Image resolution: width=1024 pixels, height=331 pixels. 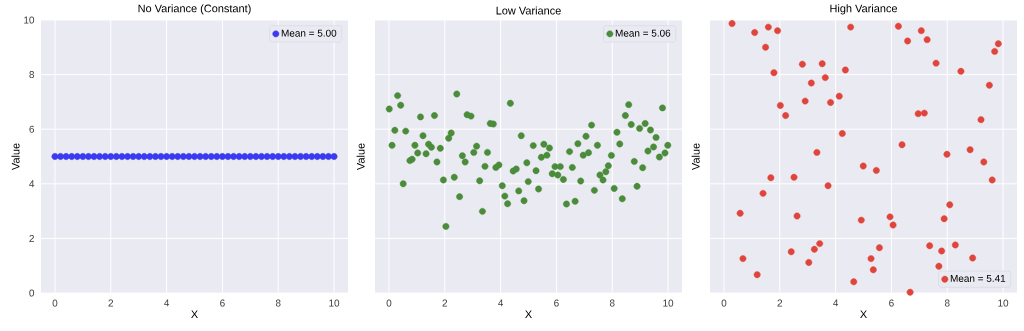 What do you see at coordinates (864, 9) in the screenshot?
I see `chart-title: High Variance` at bounding box center [864, 9].